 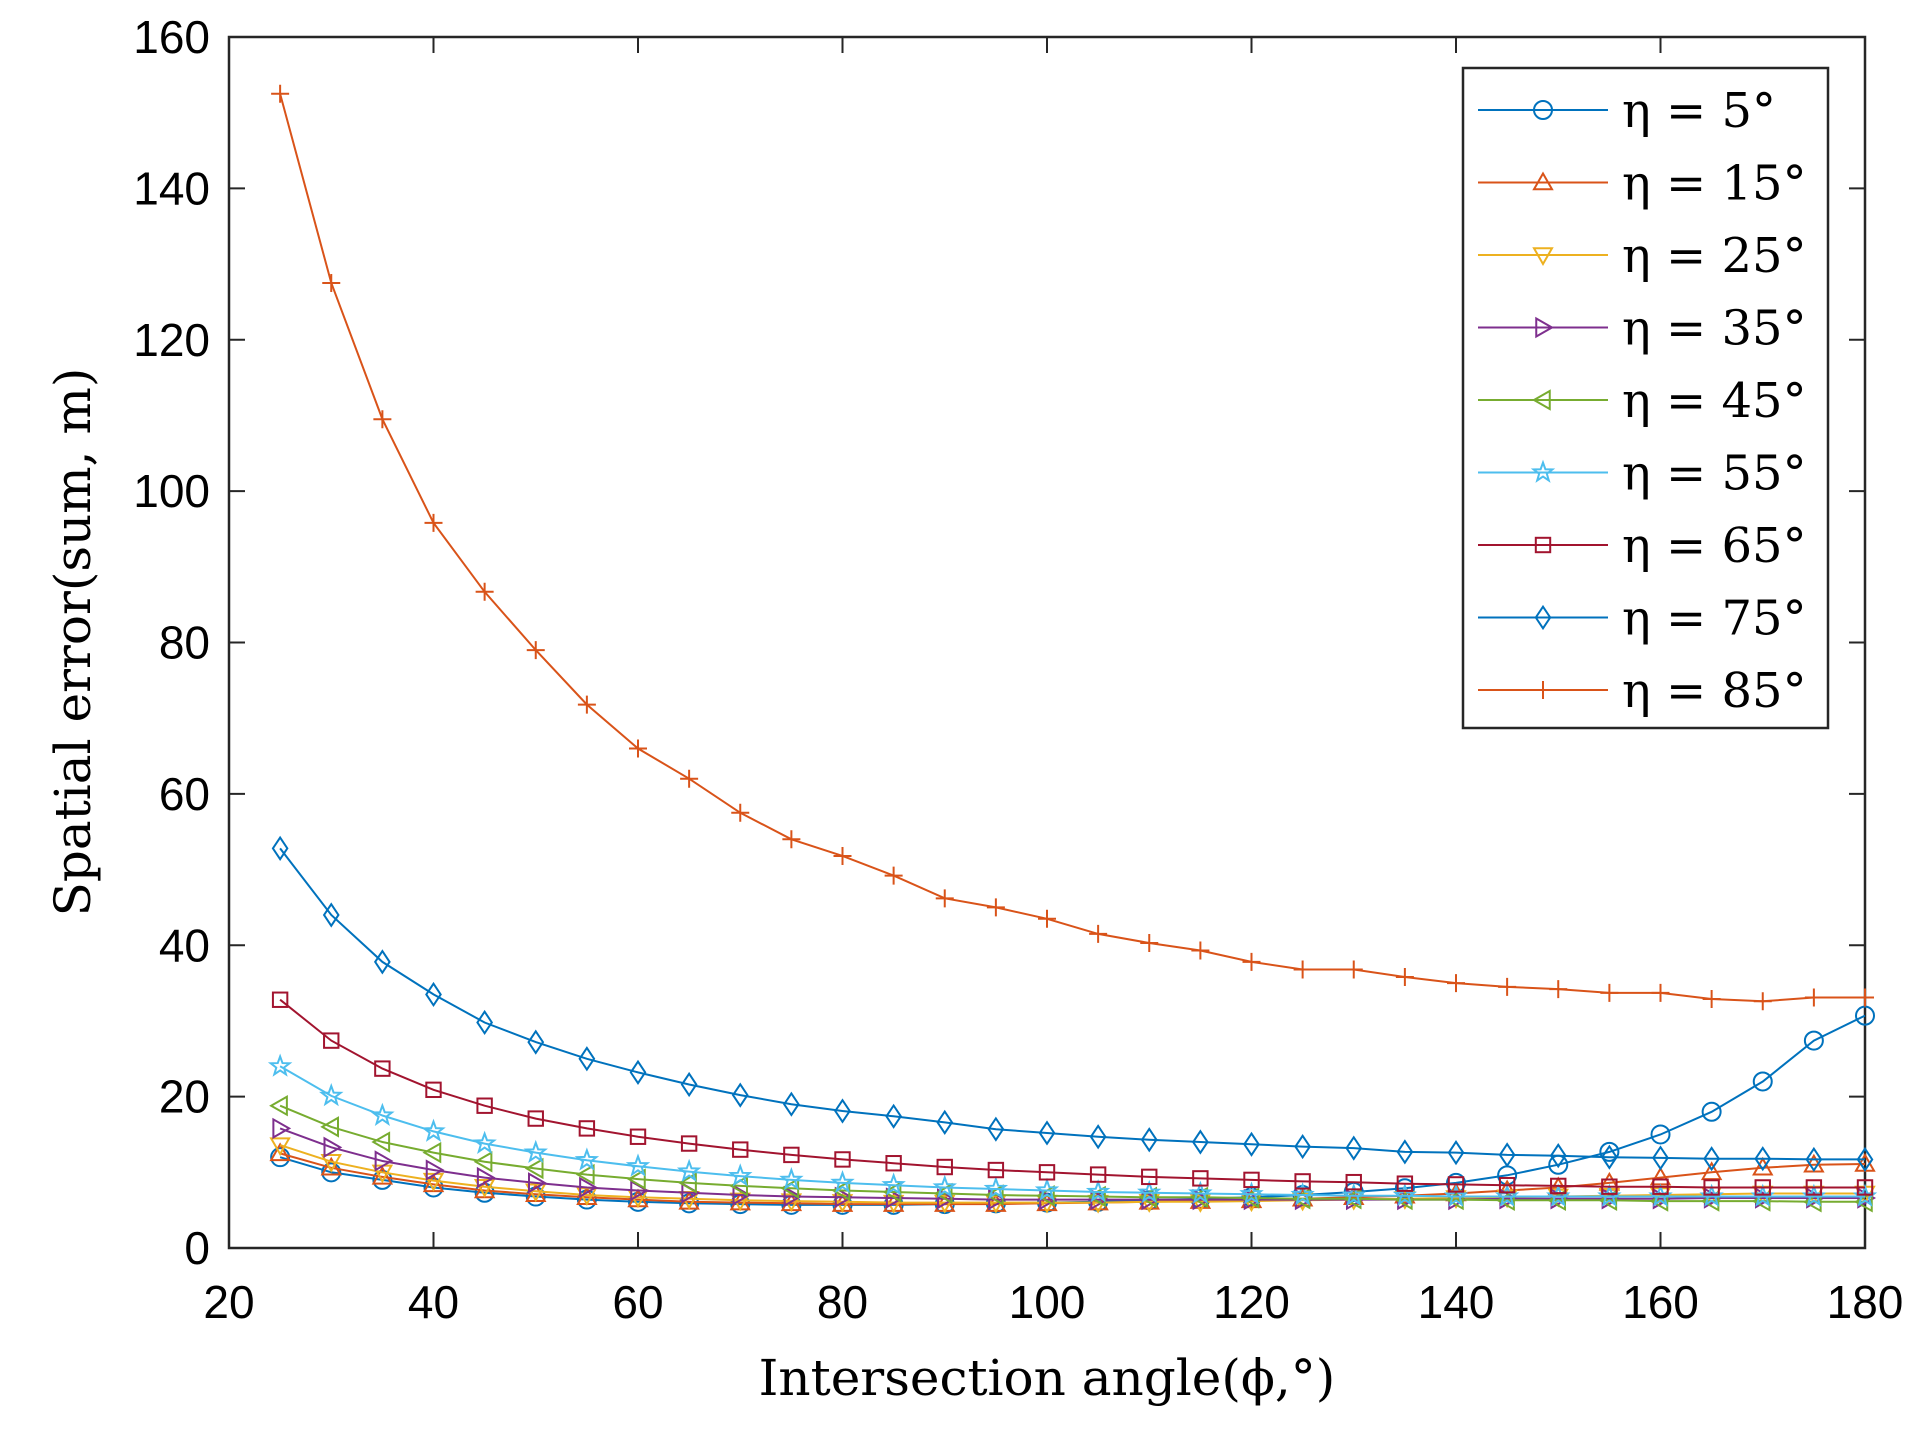 What do you see at coordinates (1714, 329) in the screenshot?
I see `legend-label: η = 35°` at bounding box center [1714, 329].